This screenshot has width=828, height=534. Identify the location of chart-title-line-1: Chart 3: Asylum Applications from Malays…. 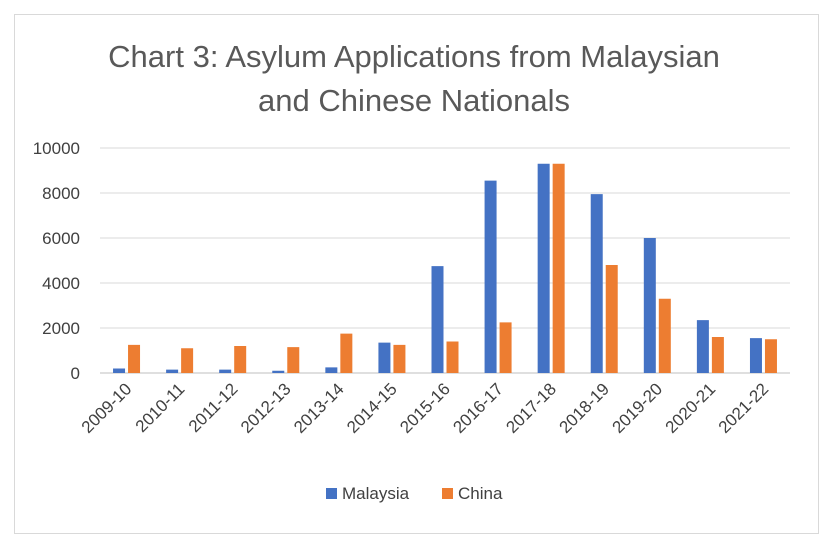
(414, 56).